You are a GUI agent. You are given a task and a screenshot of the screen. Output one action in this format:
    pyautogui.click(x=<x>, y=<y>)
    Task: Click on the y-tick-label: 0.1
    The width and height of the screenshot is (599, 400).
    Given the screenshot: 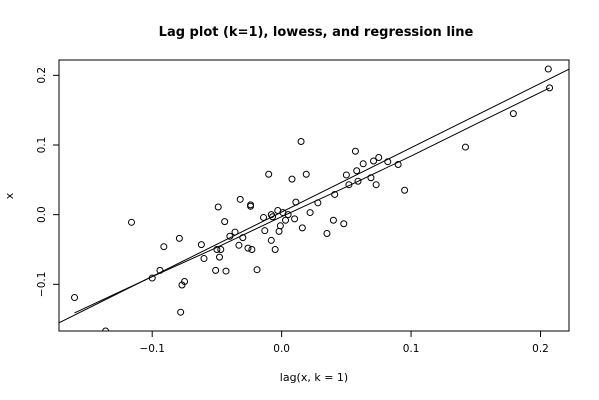 What is the action you would take?
    pyautogui.click(x=42, y=145)
    